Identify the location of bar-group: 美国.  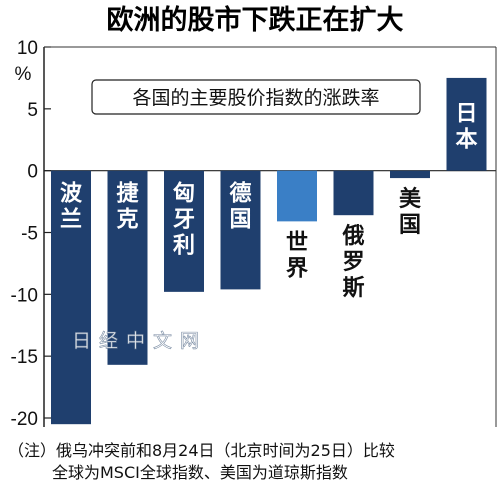
(410, 204).